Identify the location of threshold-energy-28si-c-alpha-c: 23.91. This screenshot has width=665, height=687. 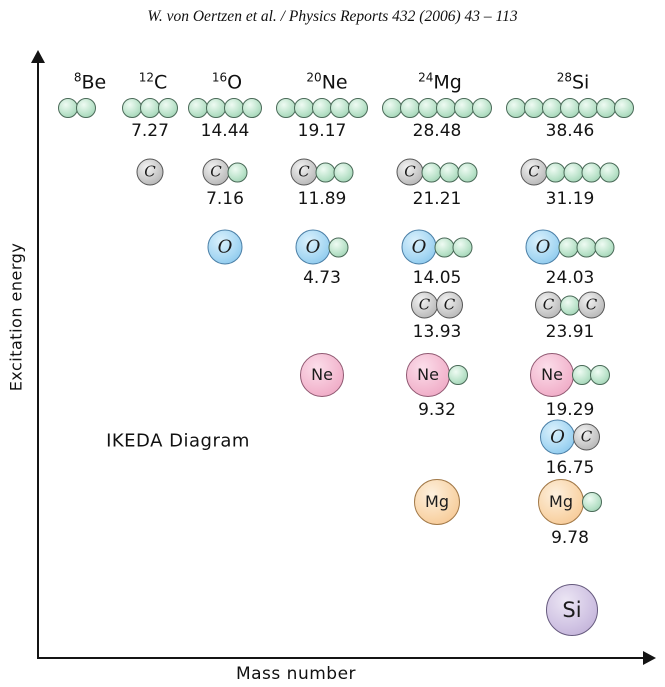
(570, 331).